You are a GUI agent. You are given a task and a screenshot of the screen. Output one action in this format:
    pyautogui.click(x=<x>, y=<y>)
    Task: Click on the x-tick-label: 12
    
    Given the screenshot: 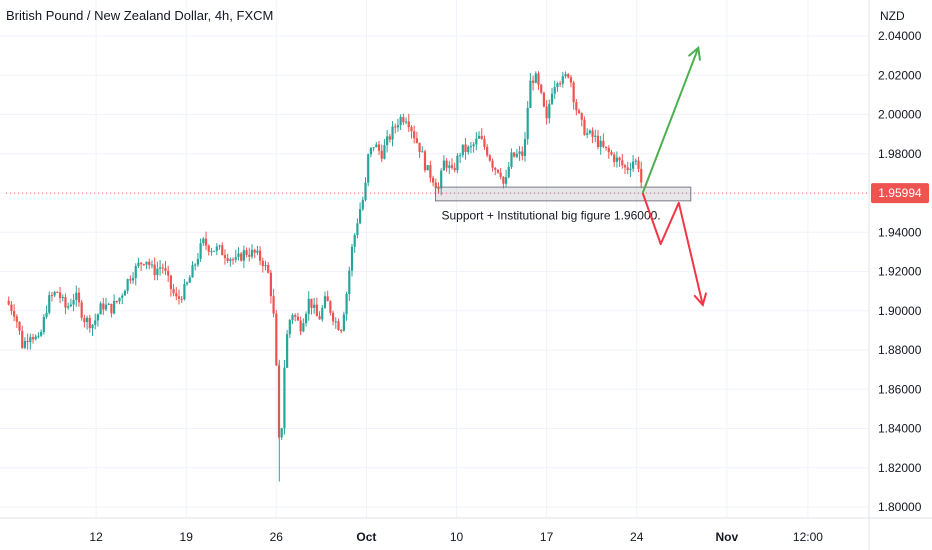 What is the action you would take?
    pyautogui.click(x=96, y=537)
    